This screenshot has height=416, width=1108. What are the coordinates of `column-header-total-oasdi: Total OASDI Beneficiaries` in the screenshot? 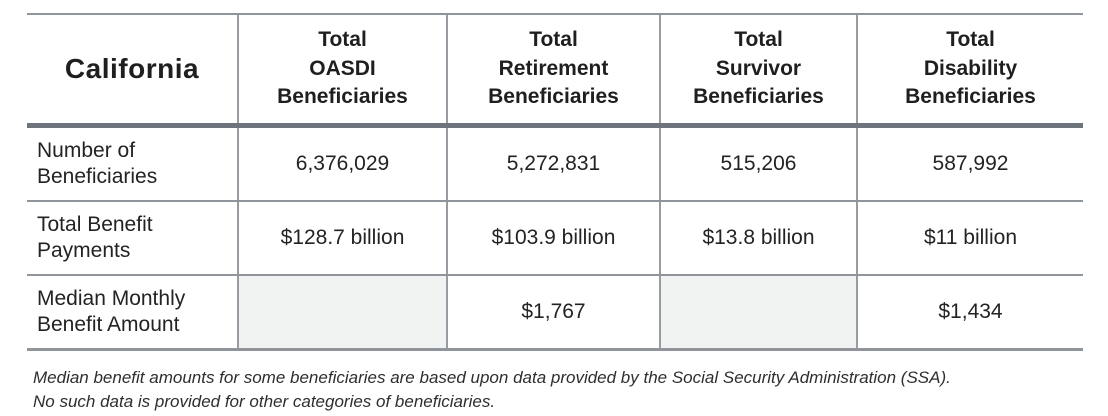 It's located at (342, 70).